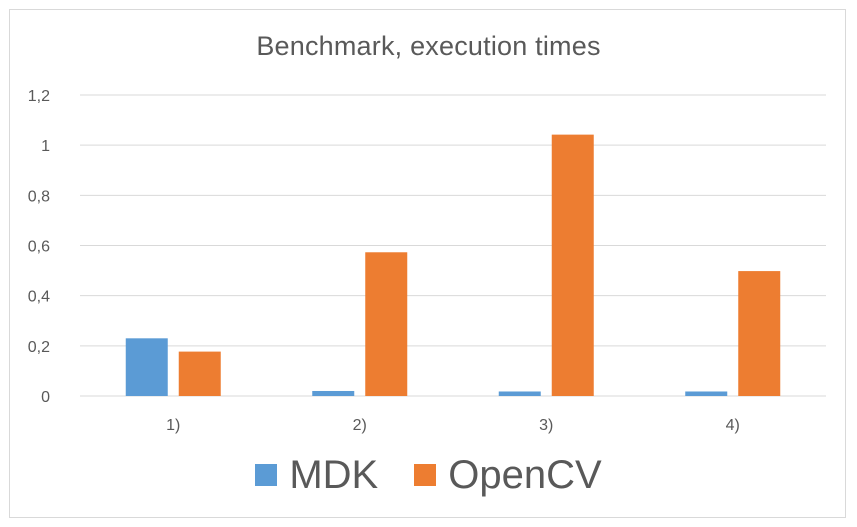 This screenshot has width=857, height=527. Describe the element at coordinates (39, 347) in the screenshot. I see `y-tick-label: 0,2` at that location.